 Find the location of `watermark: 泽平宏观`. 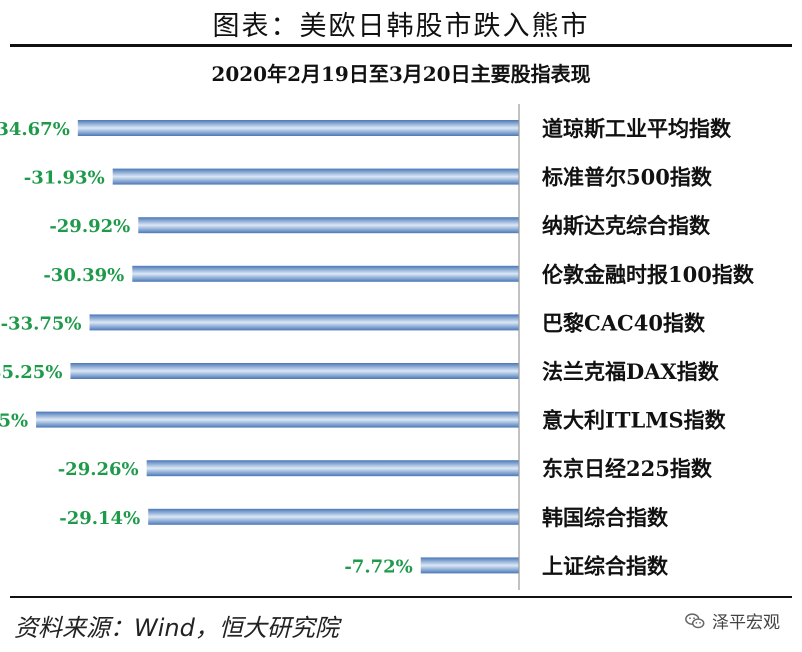

watermark: 泽平宏观 is located at coordinates (732, 620).